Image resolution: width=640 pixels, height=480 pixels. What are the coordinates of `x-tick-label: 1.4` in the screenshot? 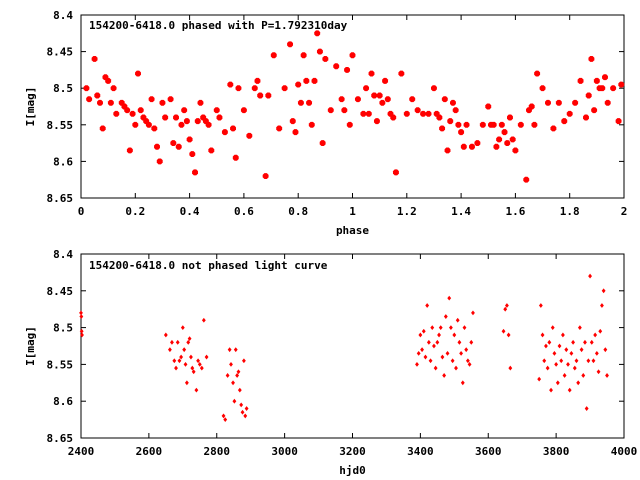 It's located at (461, 211).